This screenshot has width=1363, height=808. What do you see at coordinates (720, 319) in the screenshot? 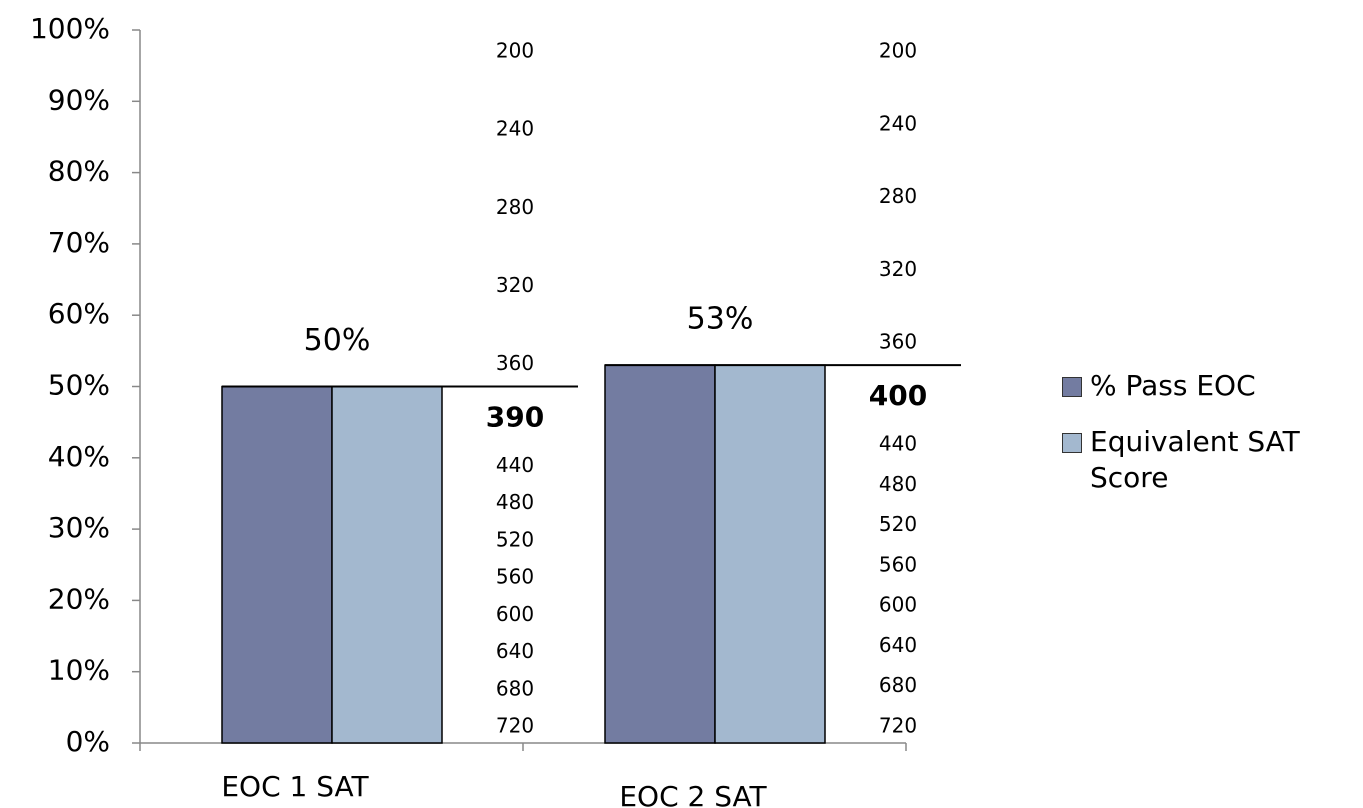
I see `data-label: 53%` at bounding box center [720, 319].